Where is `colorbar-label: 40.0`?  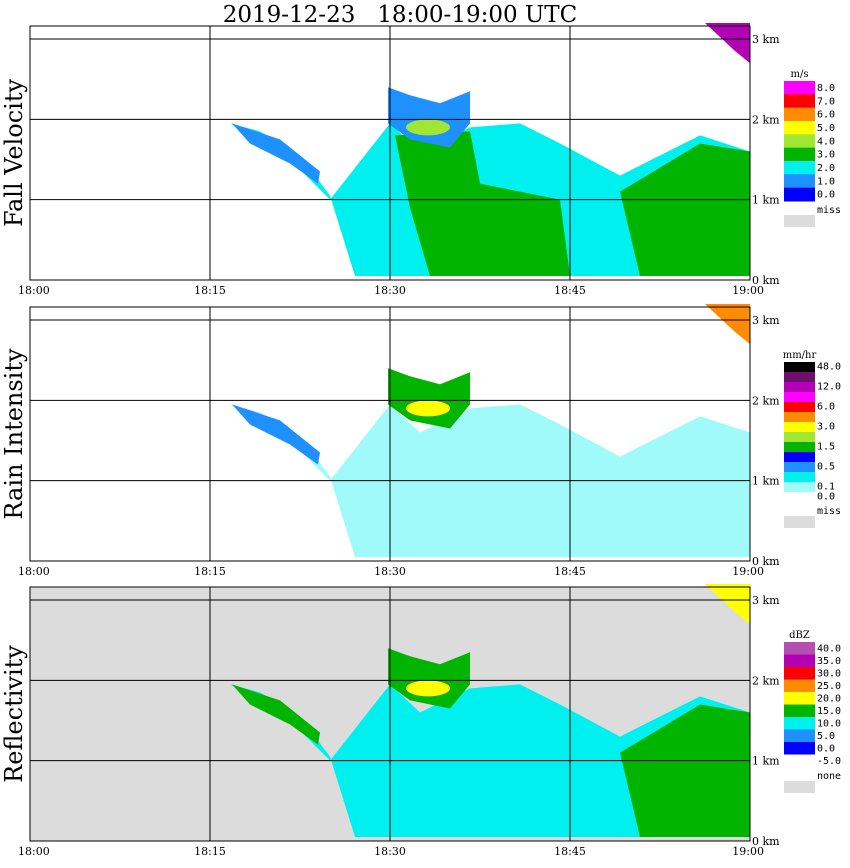 colorbar-label: 40.0 is located at coordinates (829, 648).